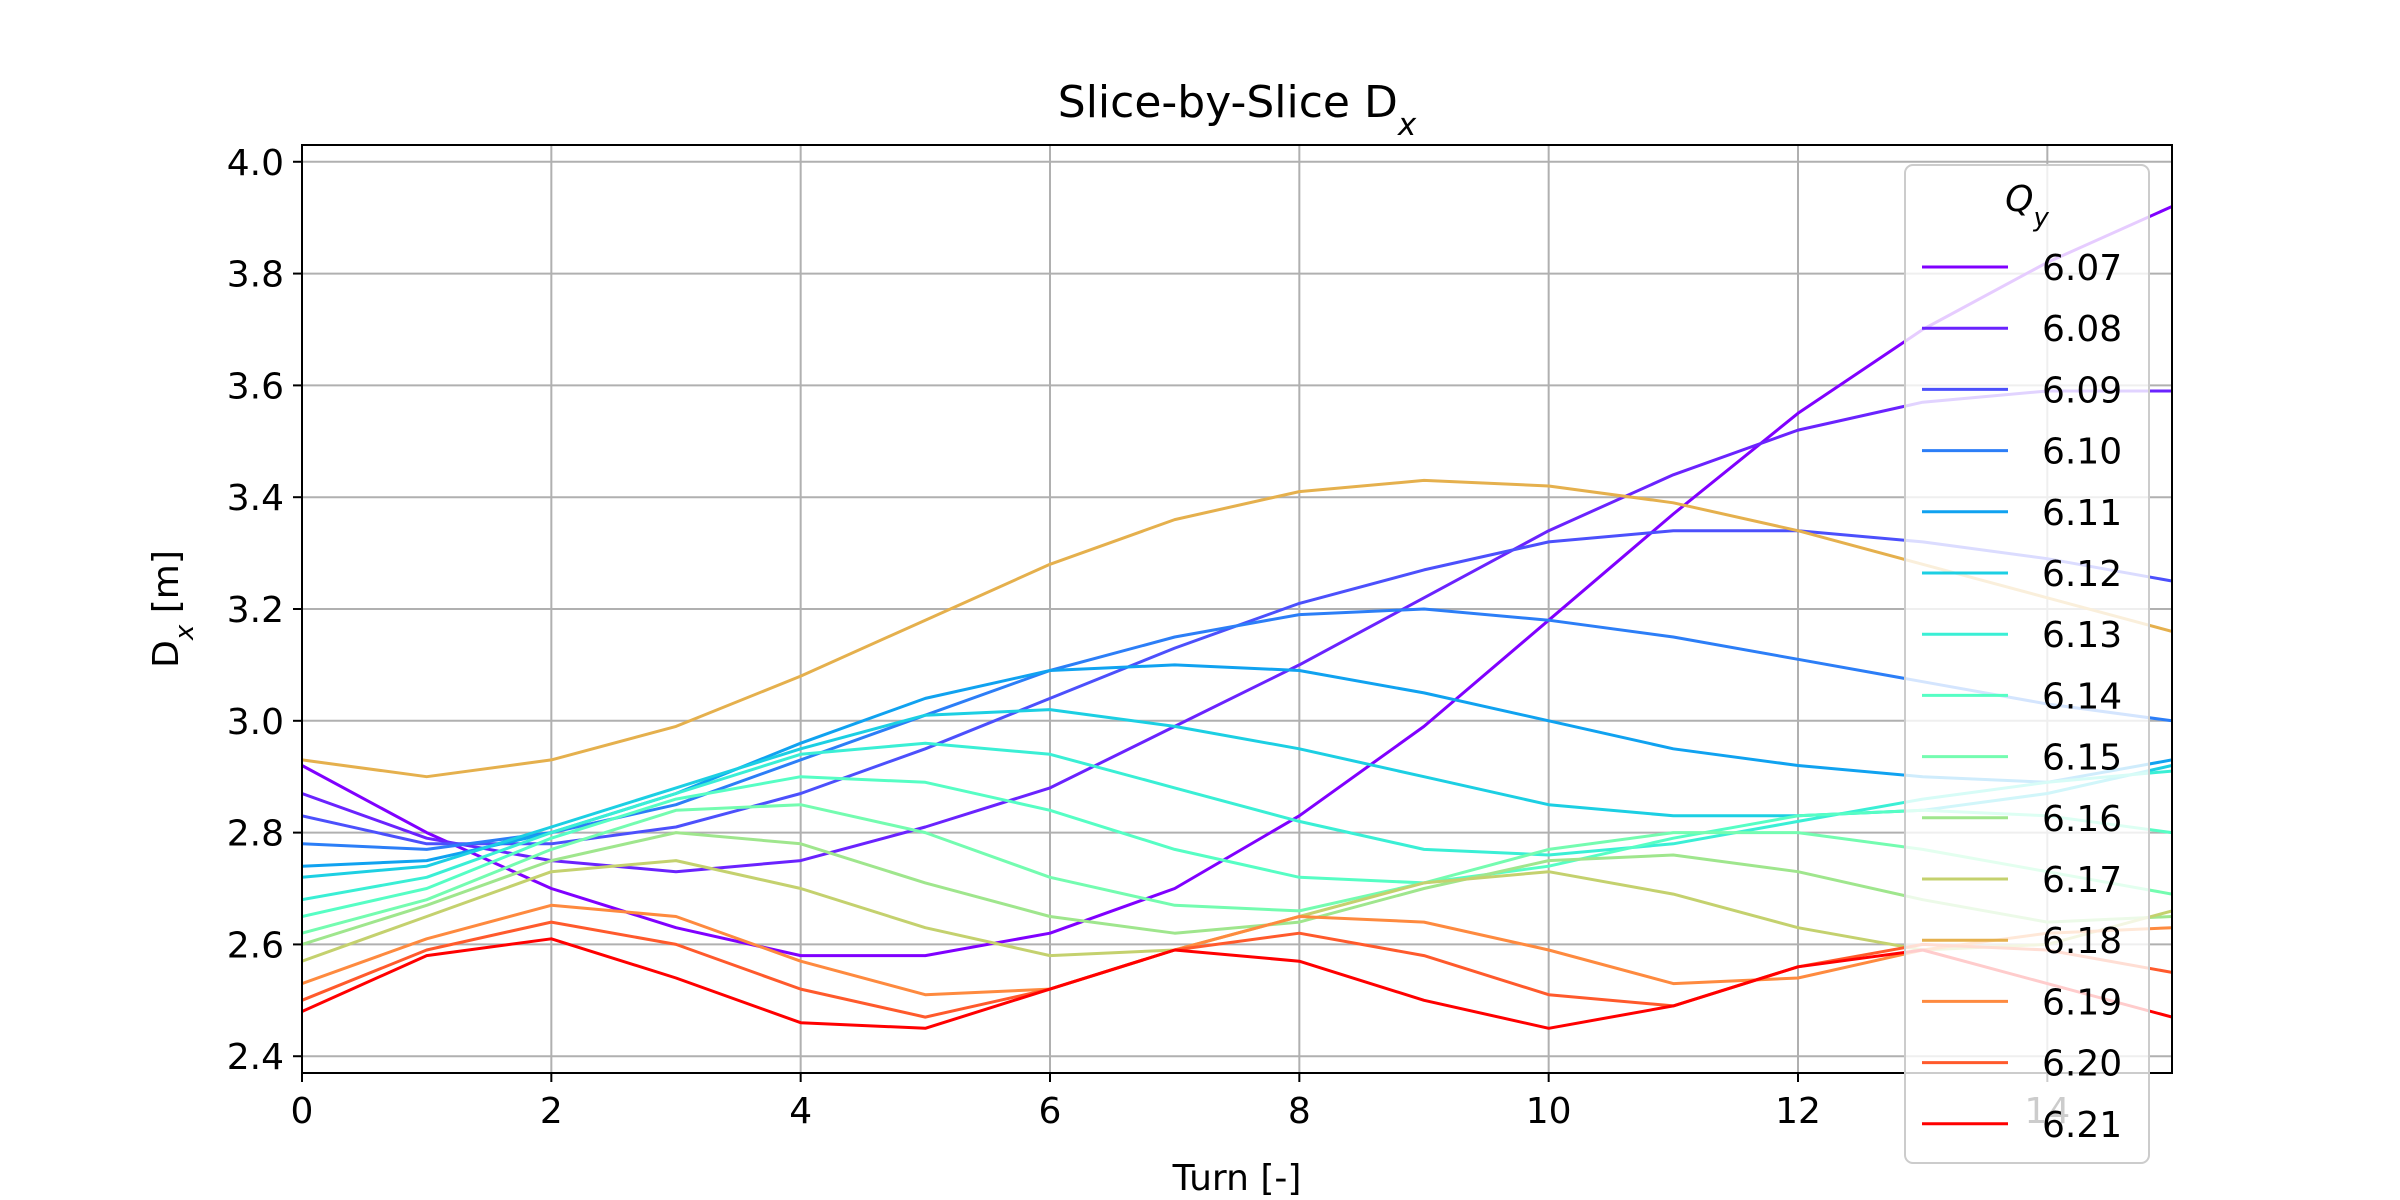 The width and height of the screenshot is (2400, 1200). What do you see at coordinates (2082, 819) in the screenshot?
I see `legend-label: 6.16` at bounding box center [2082, 819].